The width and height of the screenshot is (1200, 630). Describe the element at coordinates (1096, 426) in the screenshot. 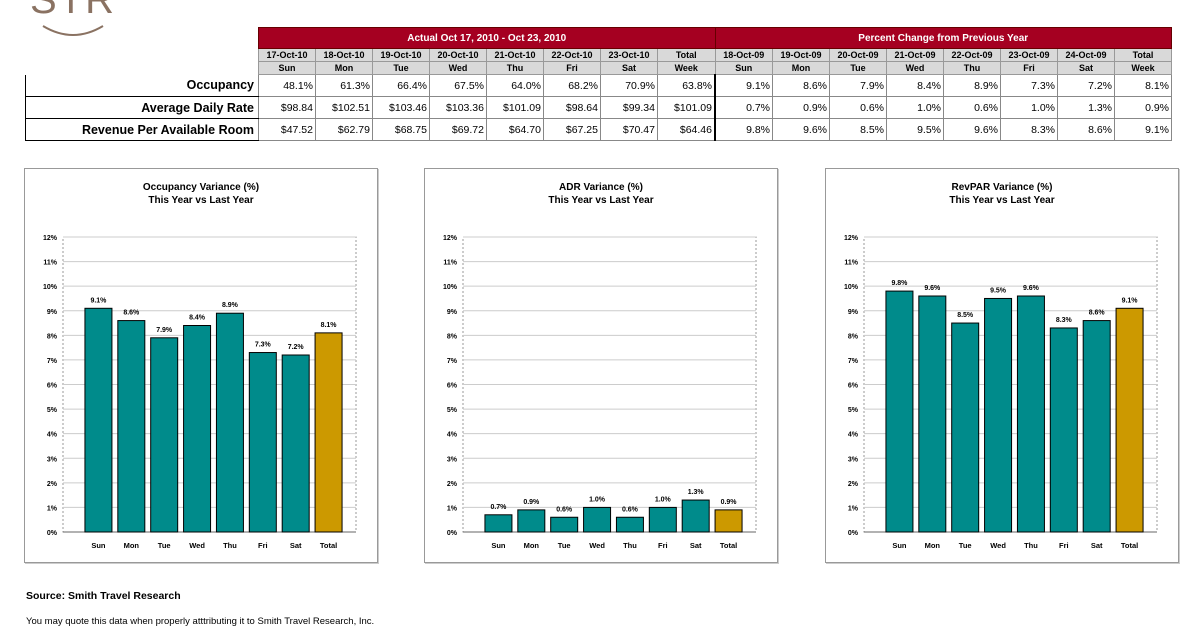

I see `bar-sat` at that location.